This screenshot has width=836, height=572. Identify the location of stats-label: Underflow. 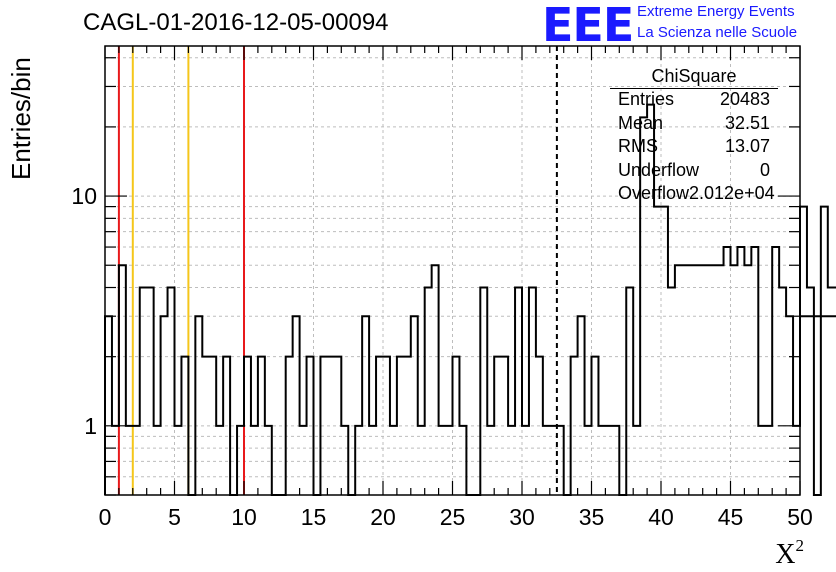
(659, 169).